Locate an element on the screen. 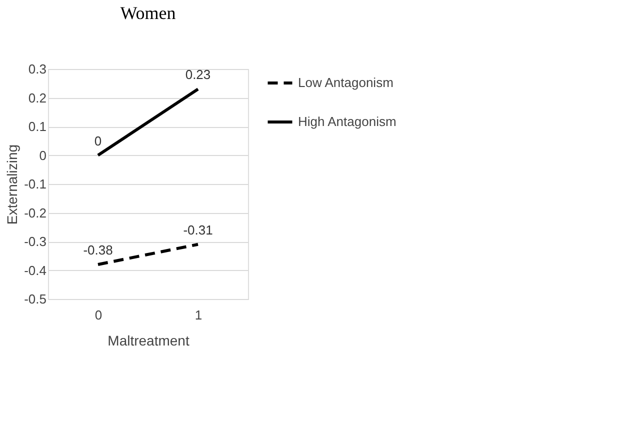  data-label: 0 is located at coordinates (98, 140).